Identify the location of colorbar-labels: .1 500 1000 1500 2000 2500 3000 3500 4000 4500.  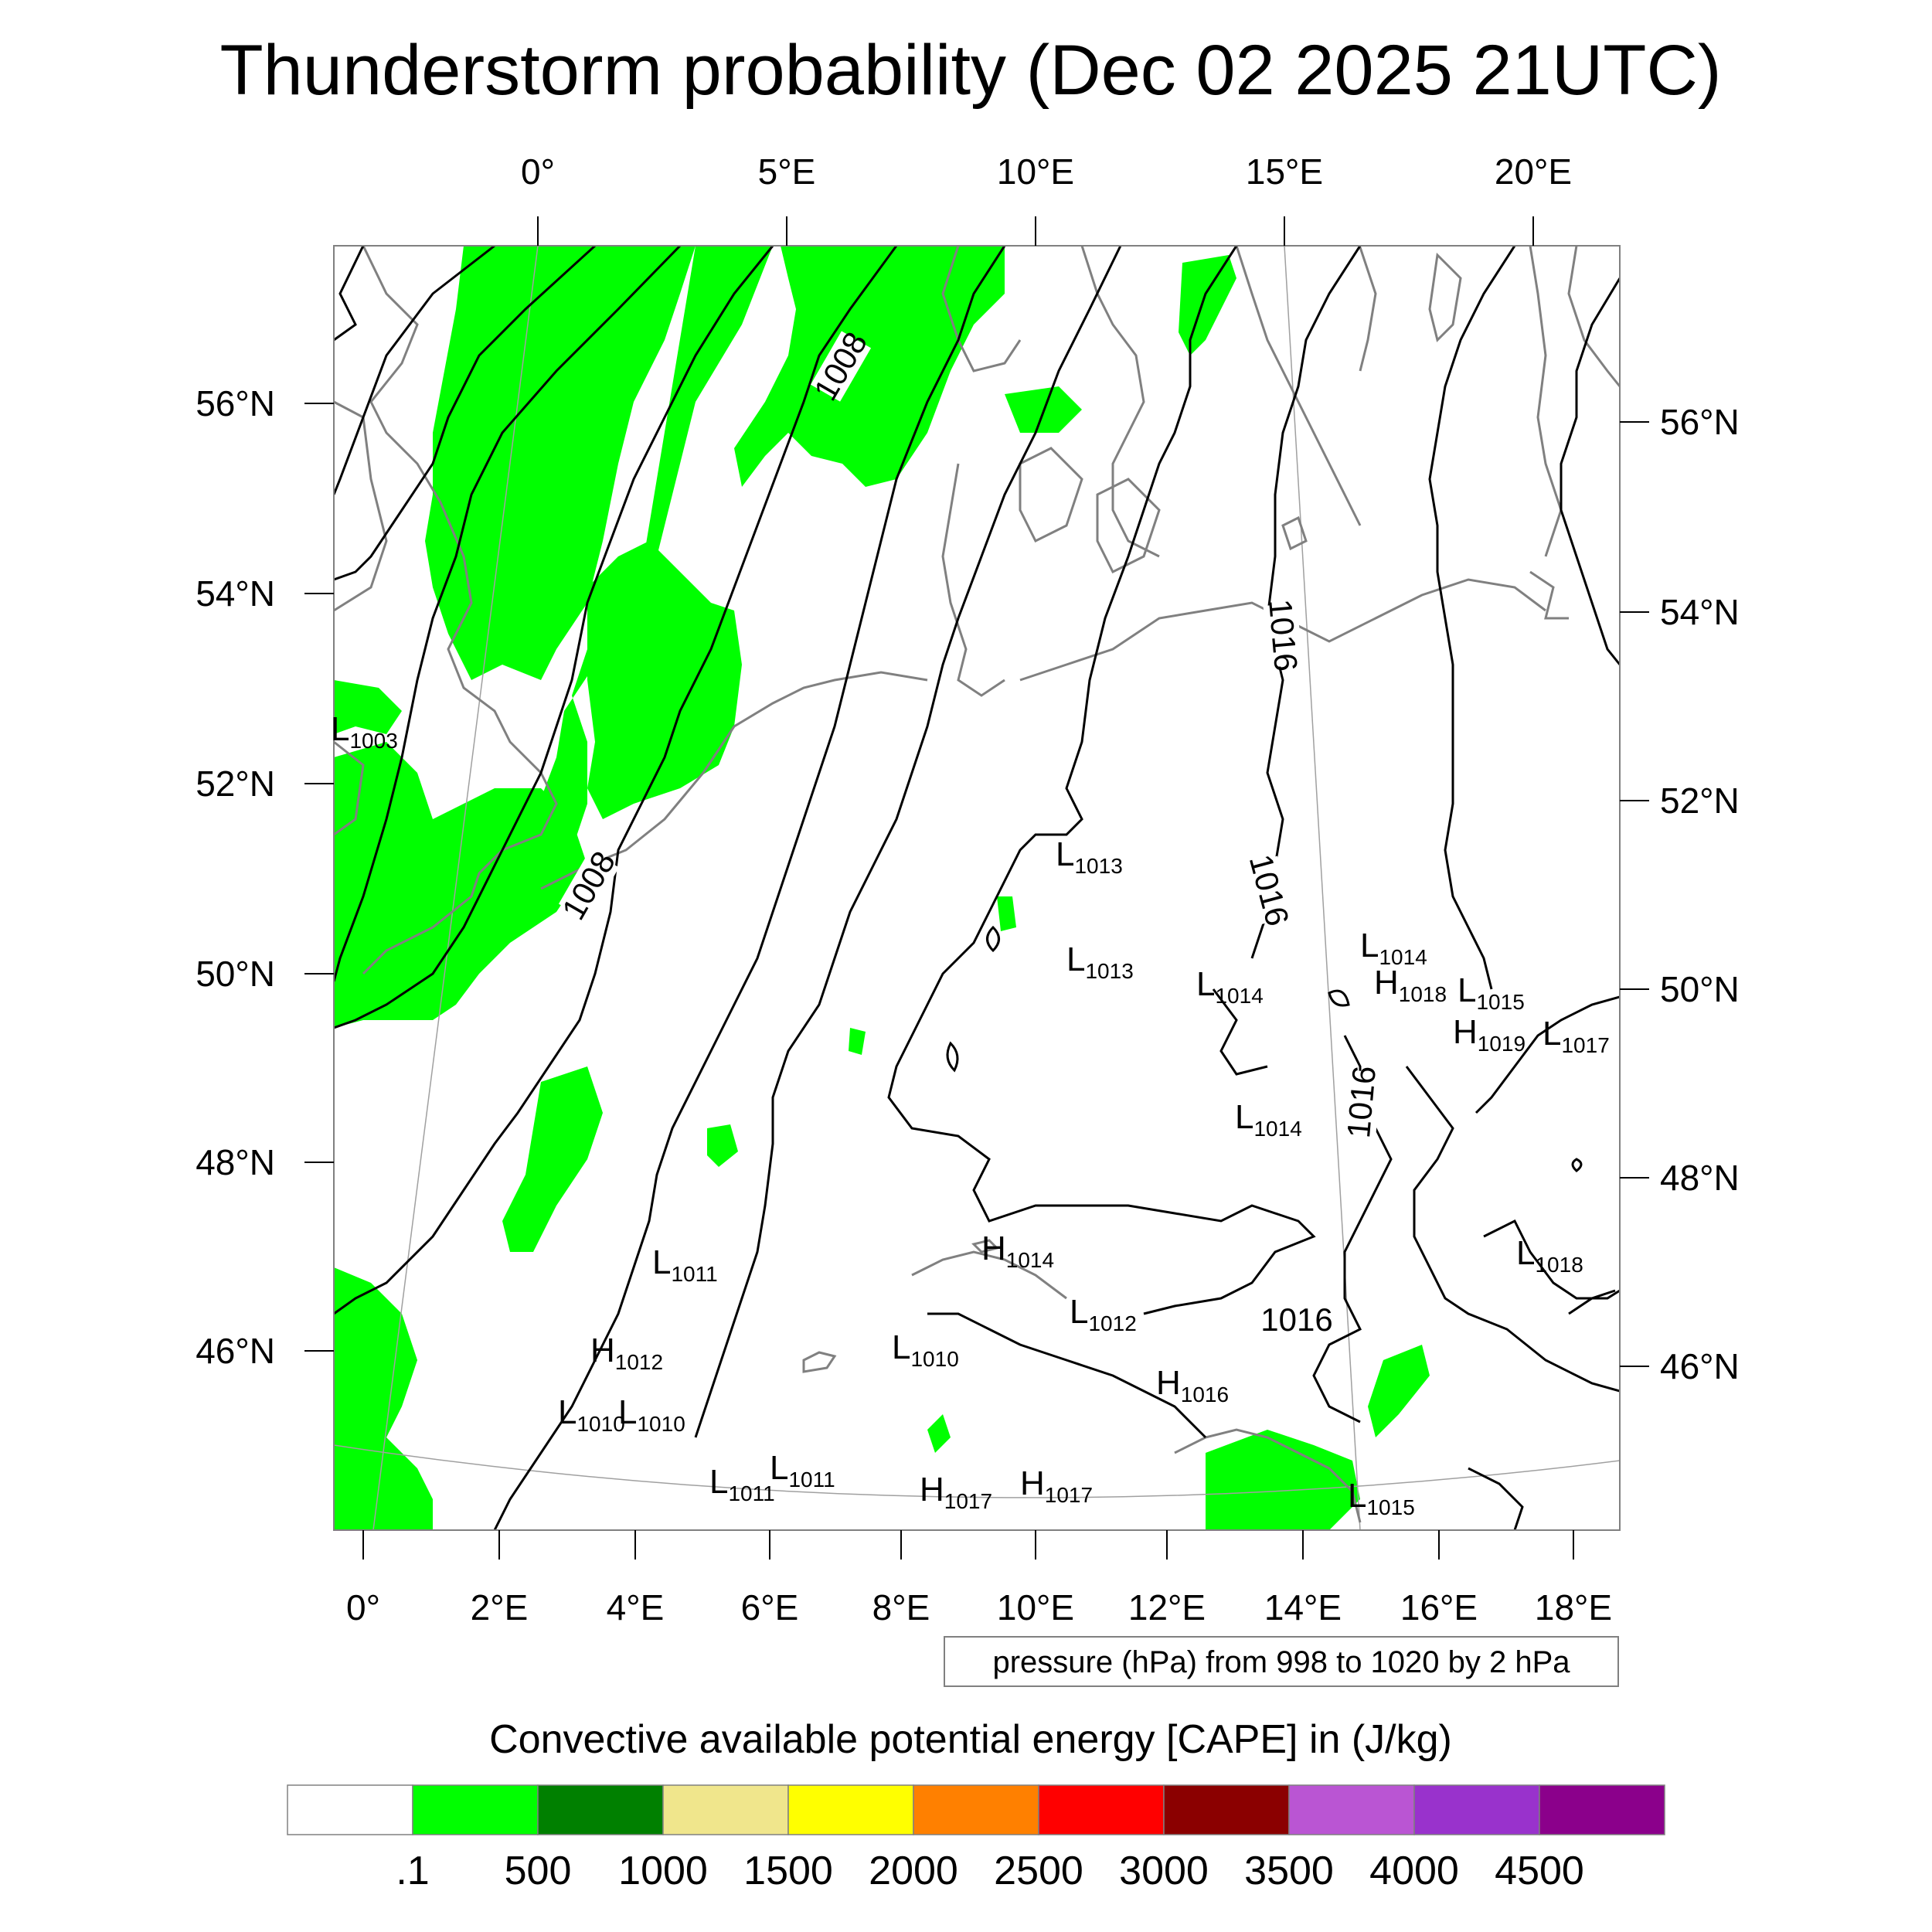
(990, 1871).